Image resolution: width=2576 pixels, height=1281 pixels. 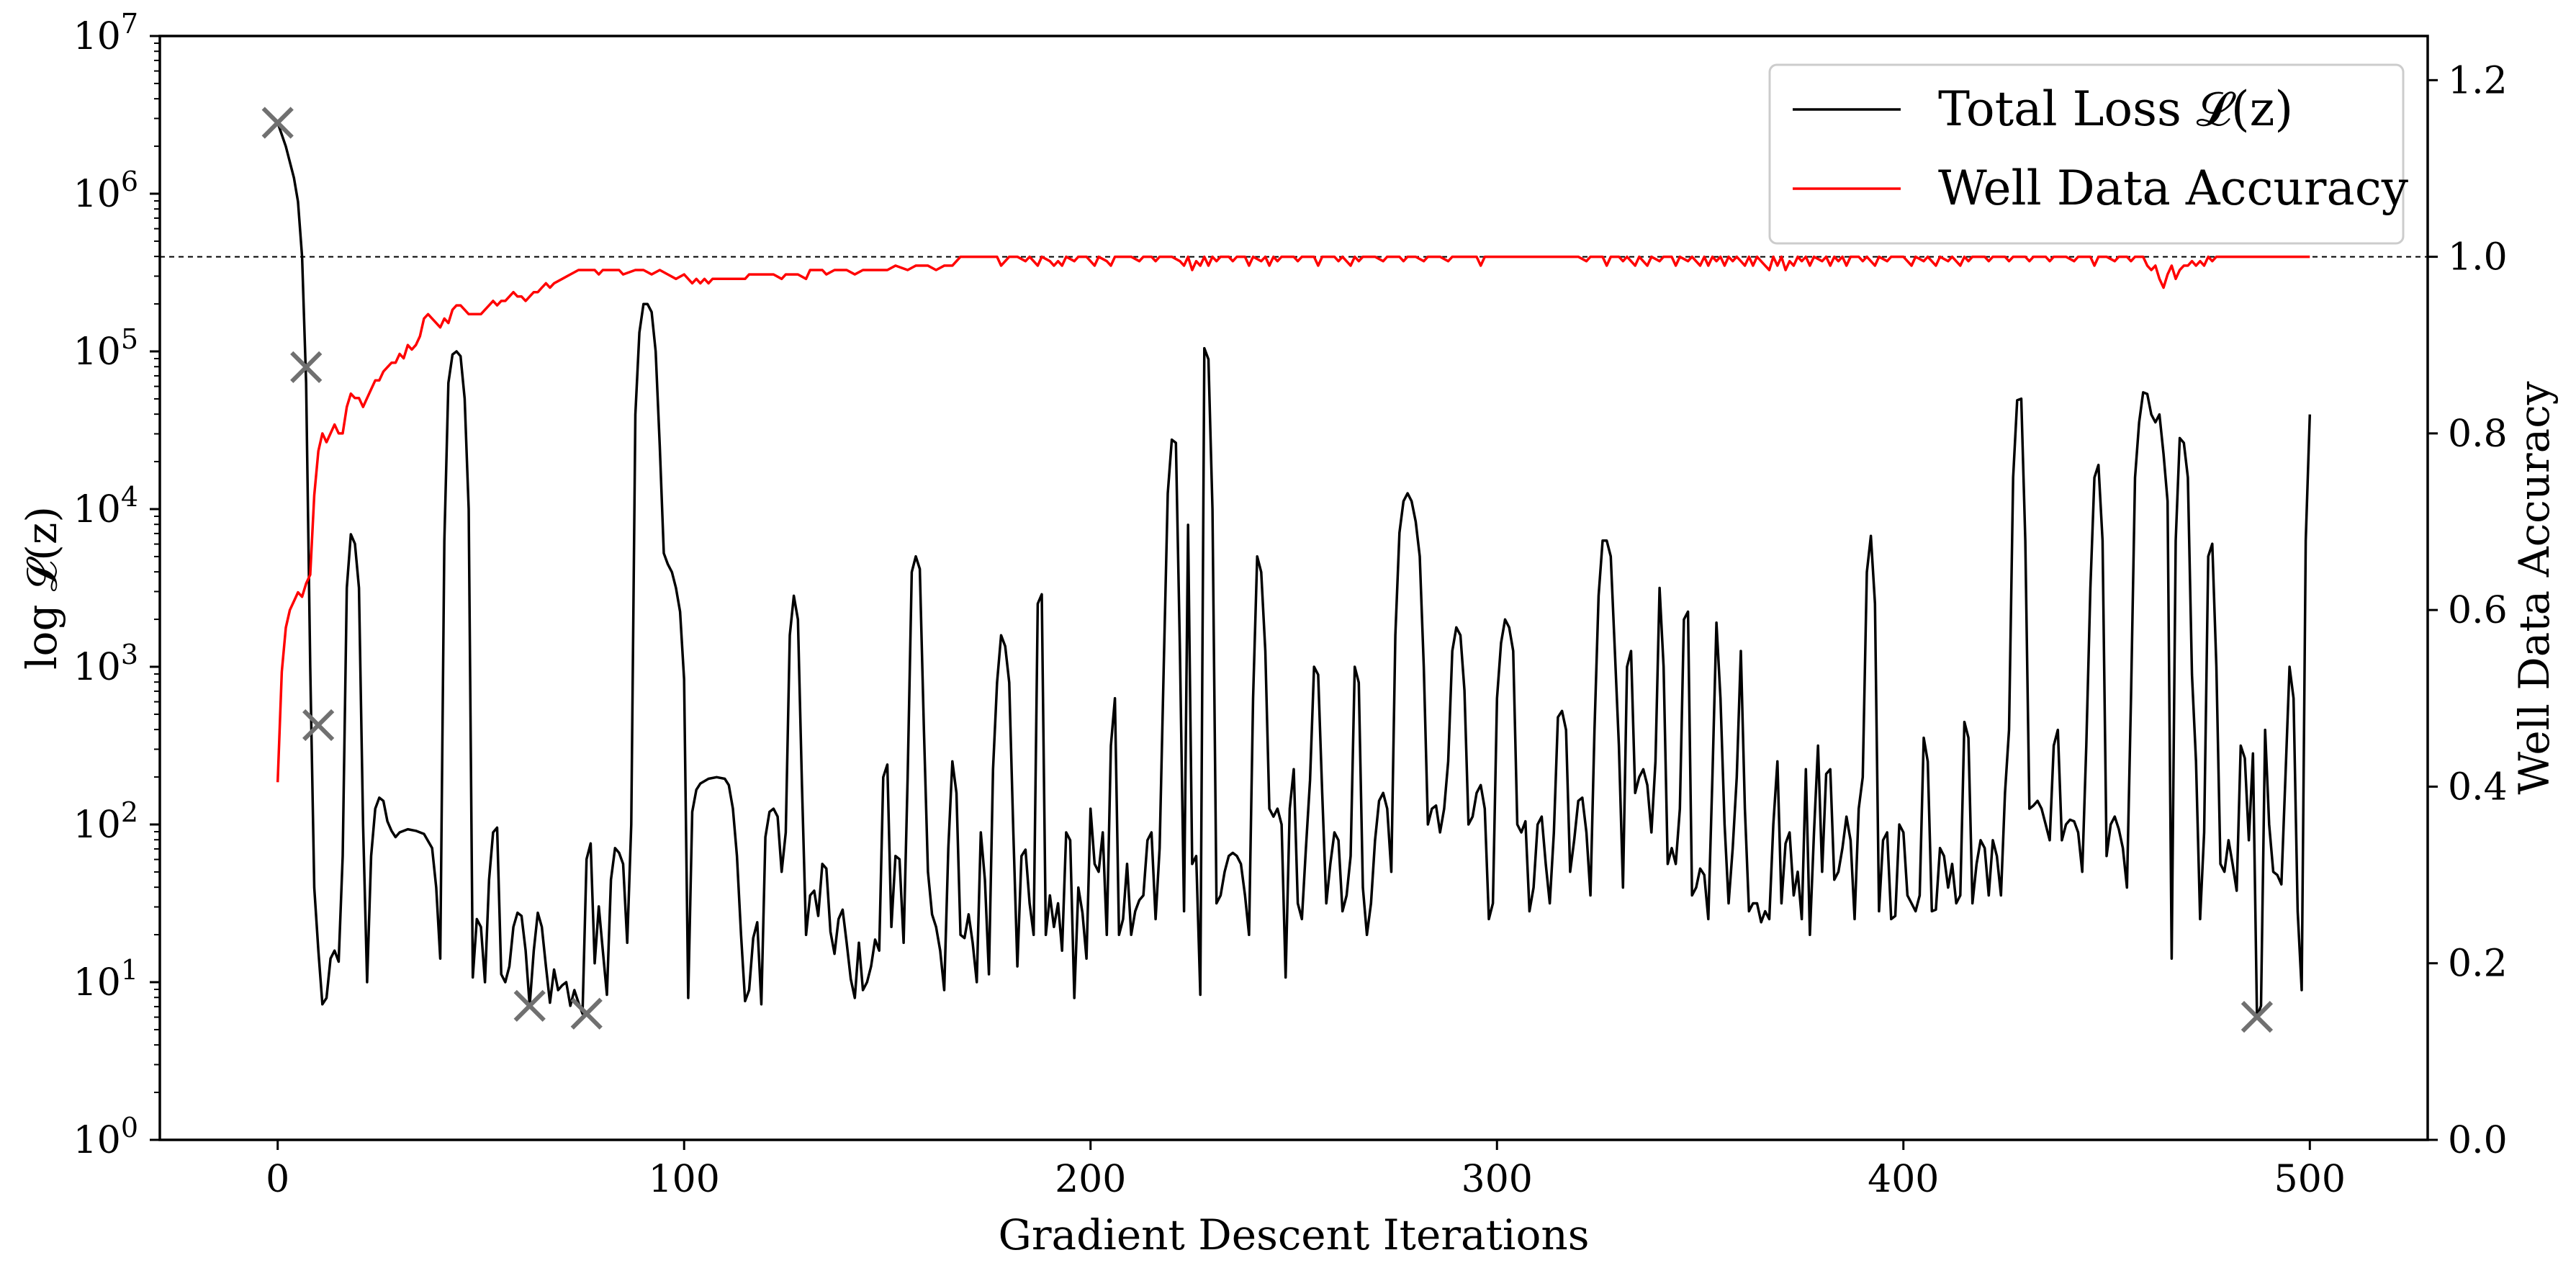 I want to click on y-left-tick-label: 10⁵, so click(x=105, y=348).